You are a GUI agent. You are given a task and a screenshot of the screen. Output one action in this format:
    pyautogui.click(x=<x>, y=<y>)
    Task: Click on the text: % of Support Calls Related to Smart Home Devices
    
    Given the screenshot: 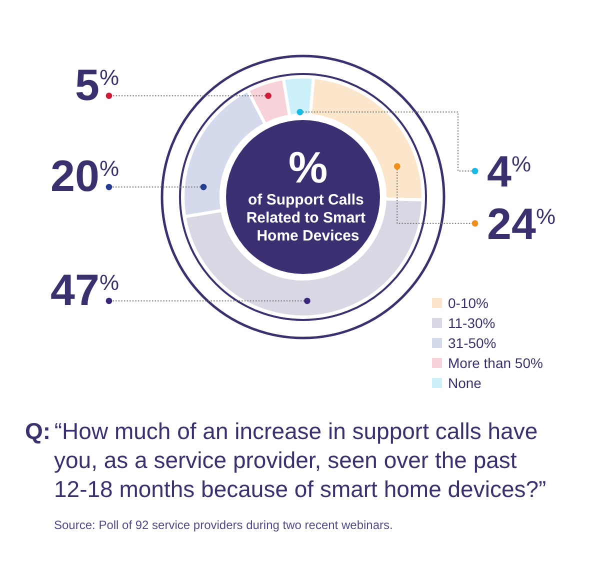 What is the action you would take?
    pyautogui.click(x=308, y=194)
    